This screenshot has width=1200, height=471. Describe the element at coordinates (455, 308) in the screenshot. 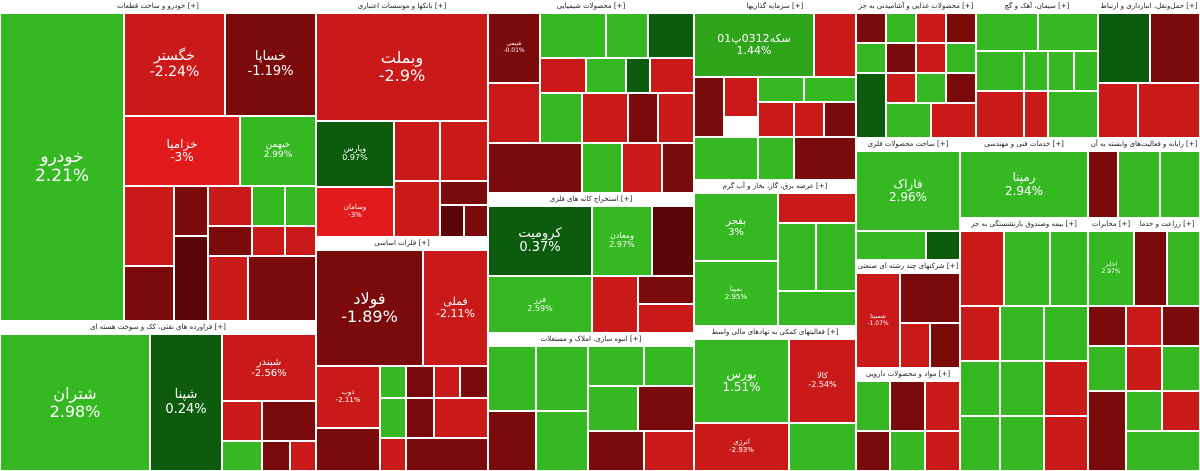

I see `stock-fameli: فملی -2.11%` at that location.